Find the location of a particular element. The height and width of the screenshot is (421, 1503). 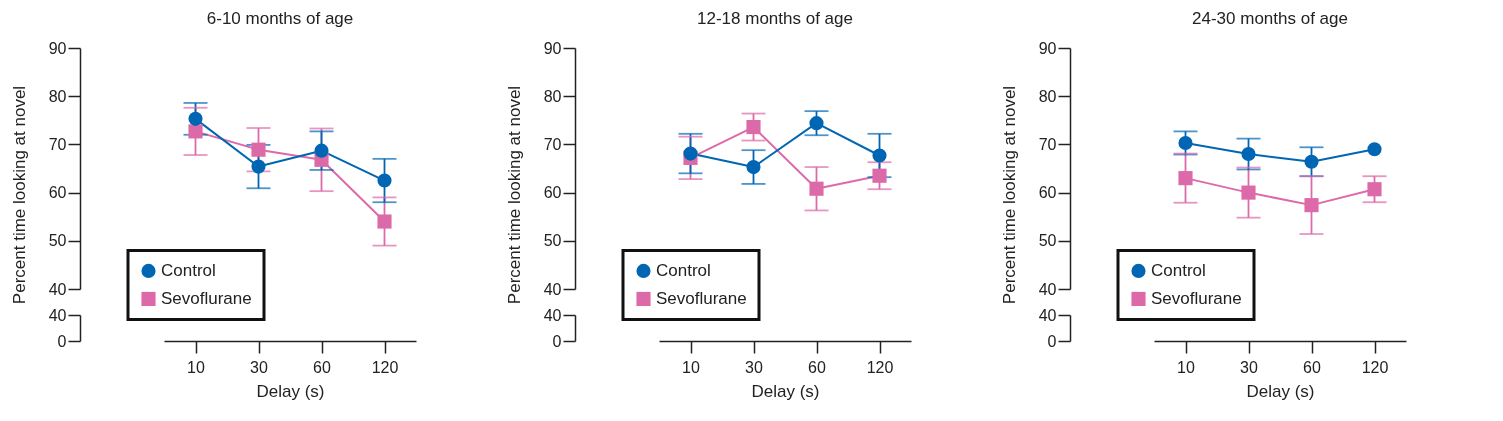

chart-title: 24-30 months of age is located at coordinates (1270, 18).